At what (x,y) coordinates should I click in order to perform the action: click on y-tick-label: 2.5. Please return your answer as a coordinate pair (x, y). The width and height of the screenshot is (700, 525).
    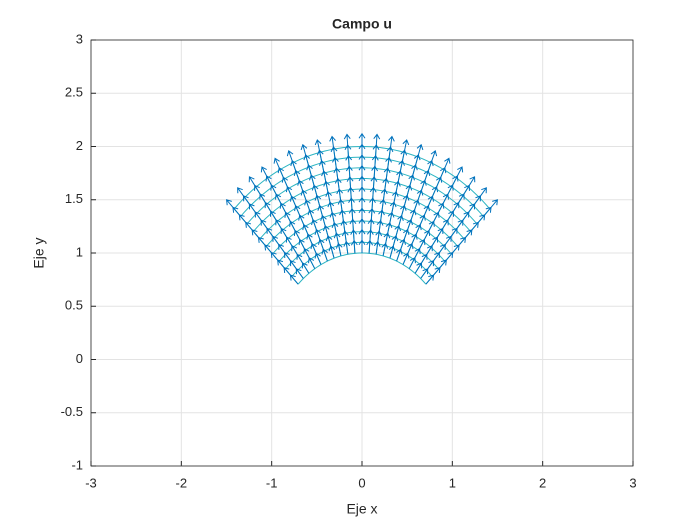
    Looking at the image, I should click on (74, 92).